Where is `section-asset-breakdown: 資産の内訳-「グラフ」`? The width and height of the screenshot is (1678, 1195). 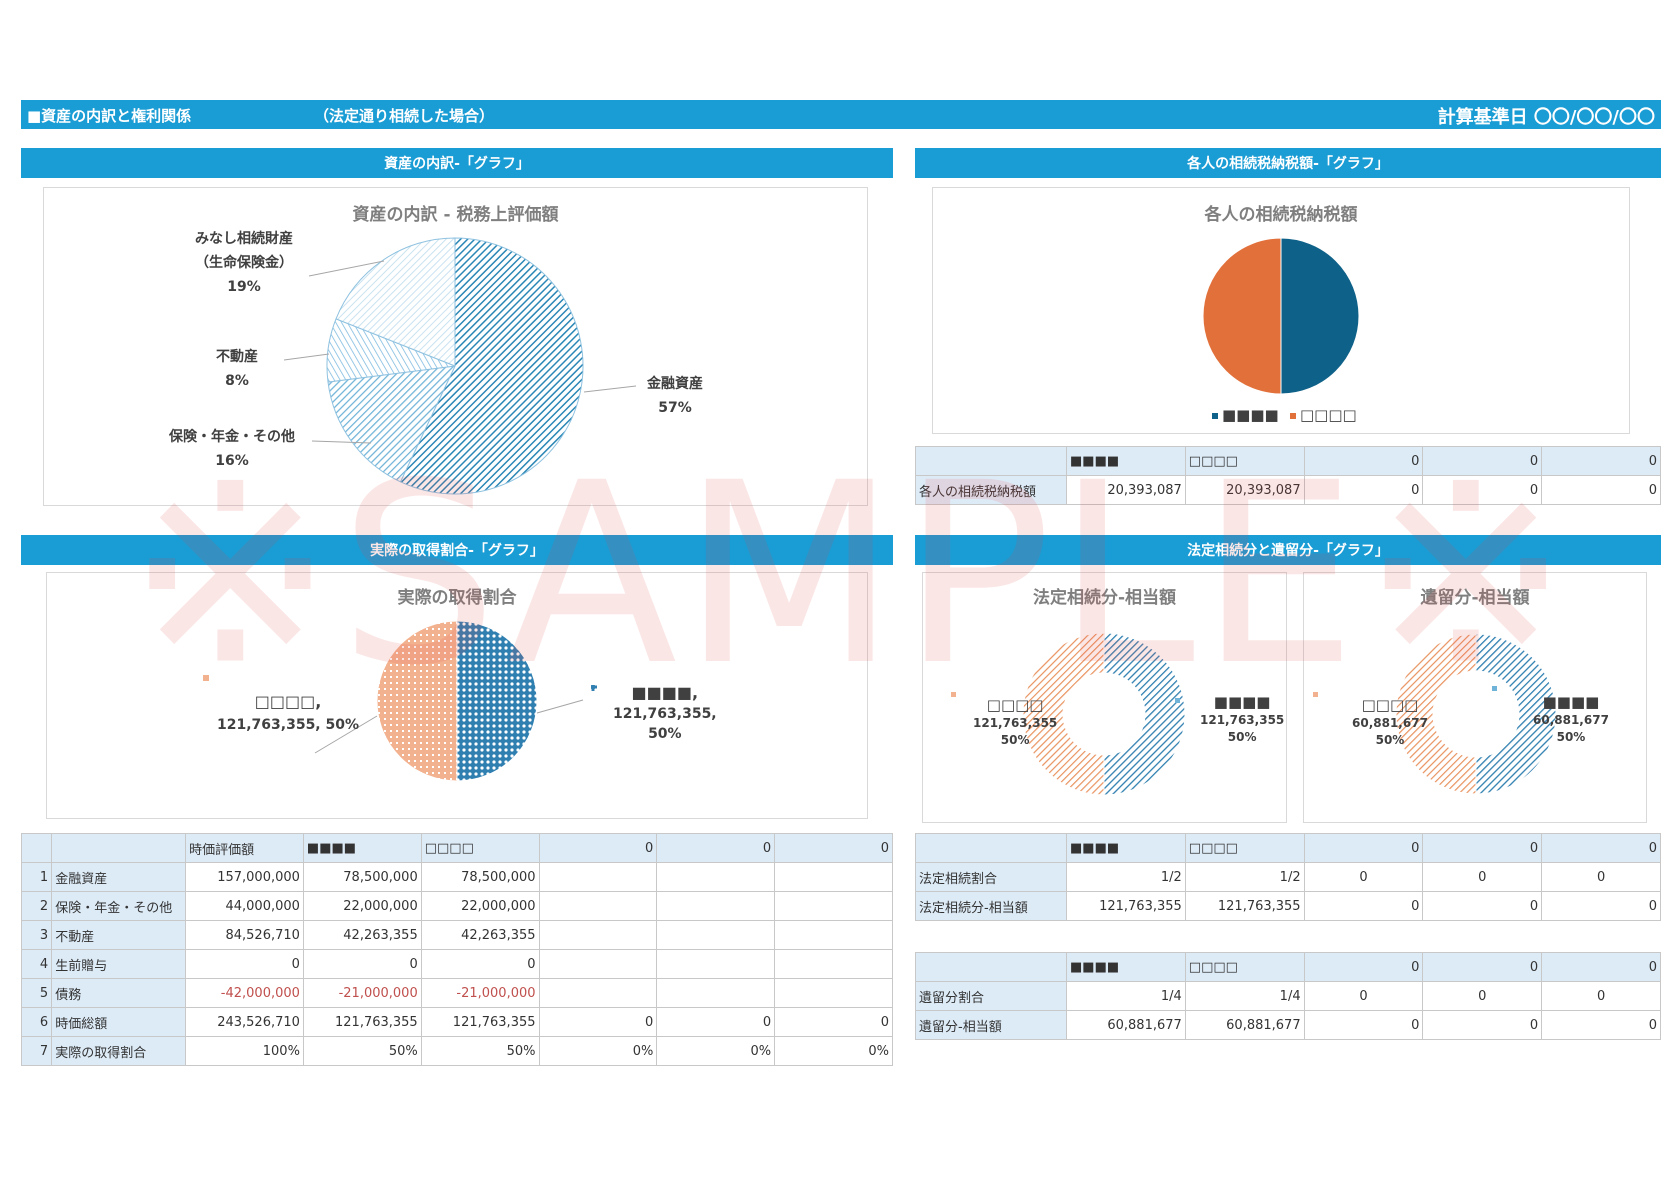
section-asset-breakdown: 資産の内訳-「グラフ」 is located at coordinates (457, 163).